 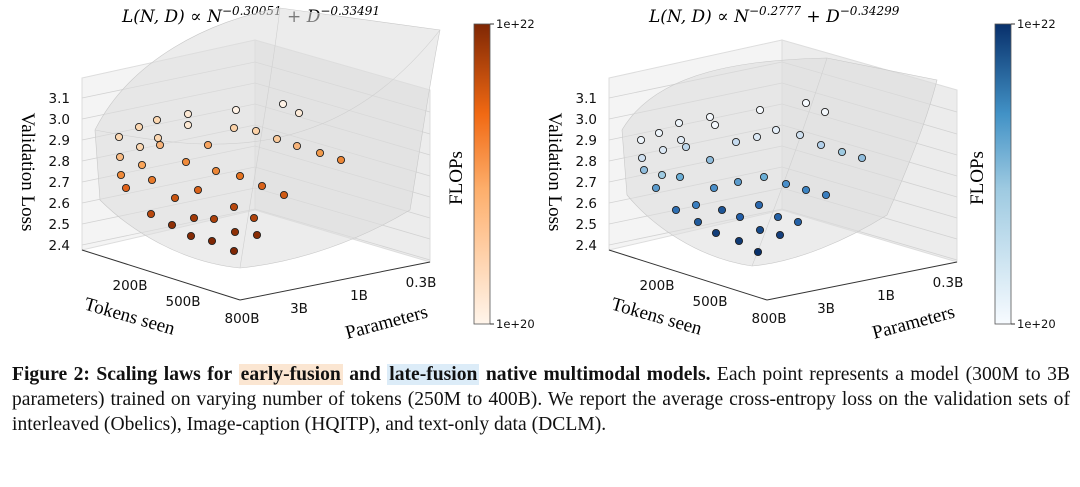 What do you see at coordinates (433, 374) in the screenshot?
I see `caption-late-fusion: late-fusion` at bounding box center [433, 374].